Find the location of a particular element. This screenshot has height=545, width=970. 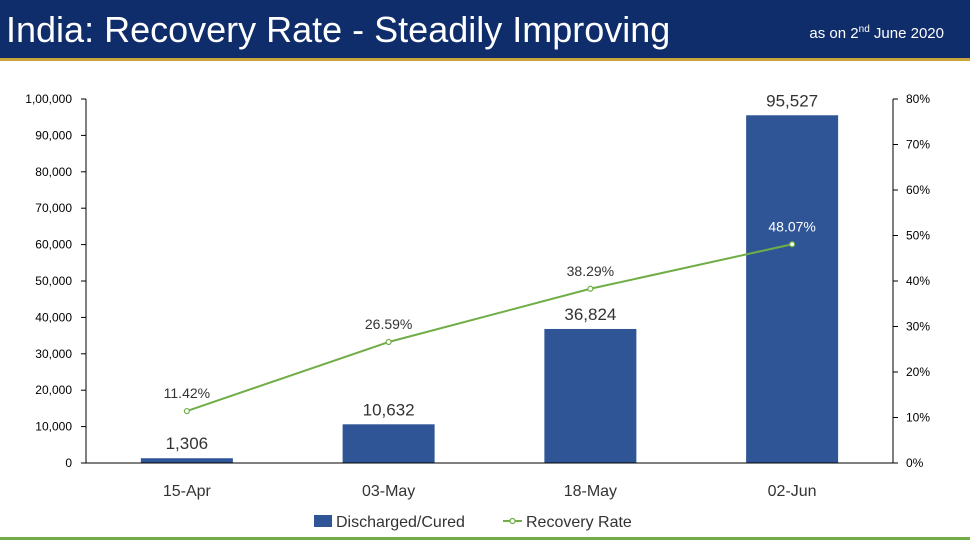

left-tick-label: 40,000 is located at coordinates (53, 317).